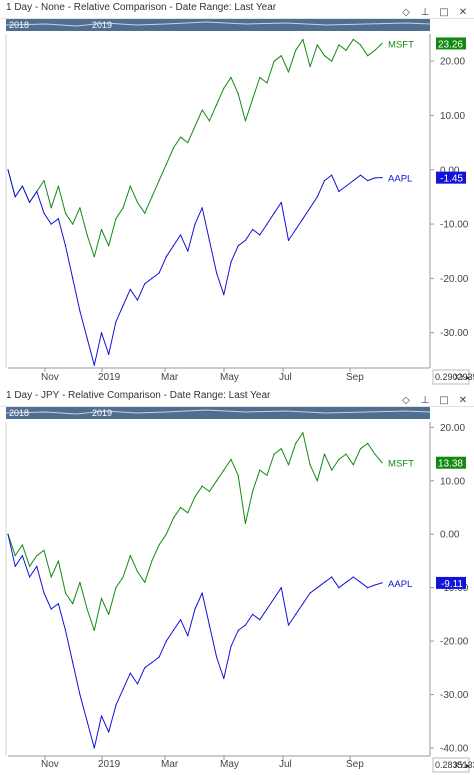  Describe the element at coordinates (400, 179) in the screenshot. I see `series-label-aapl: AAPL` at that location.